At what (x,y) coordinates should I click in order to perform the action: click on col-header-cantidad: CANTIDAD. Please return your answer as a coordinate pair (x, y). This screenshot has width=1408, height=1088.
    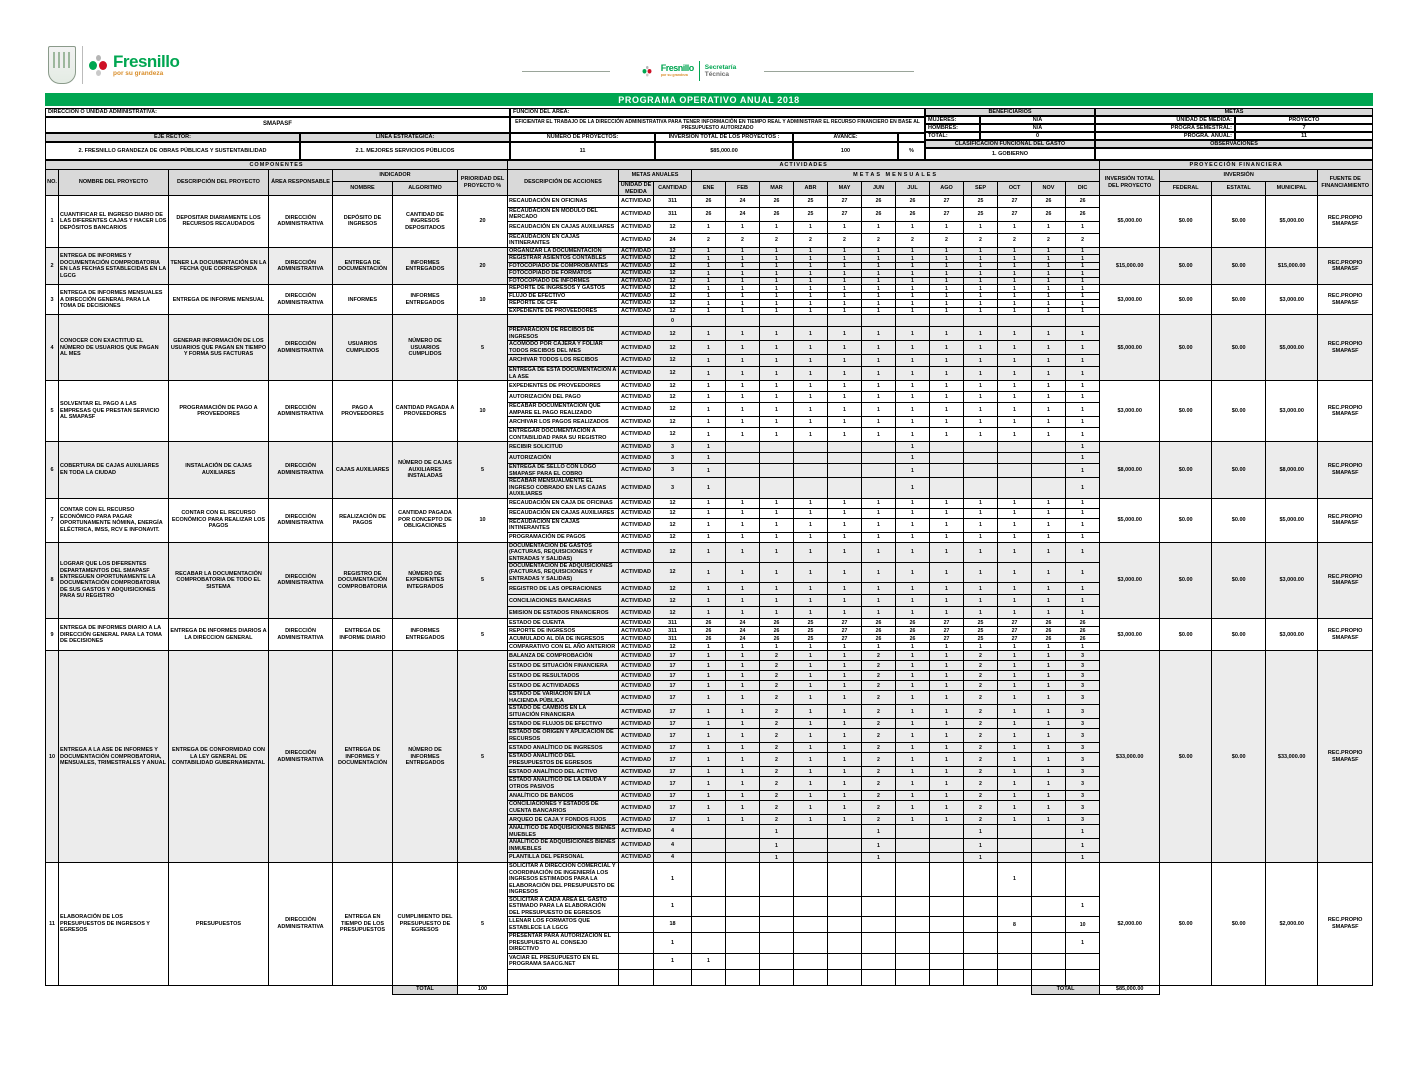
    Looking at the image, I should click on (672, 188).